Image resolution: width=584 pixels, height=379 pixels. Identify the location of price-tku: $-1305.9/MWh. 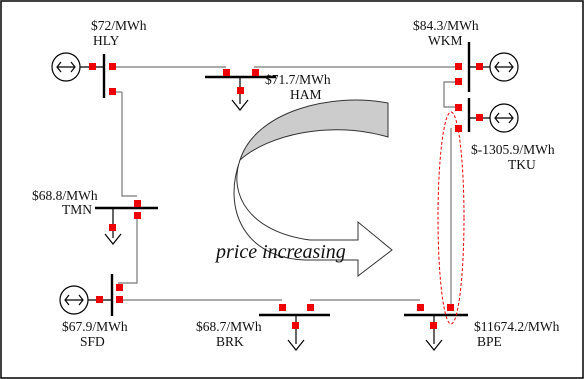
(513, 149).